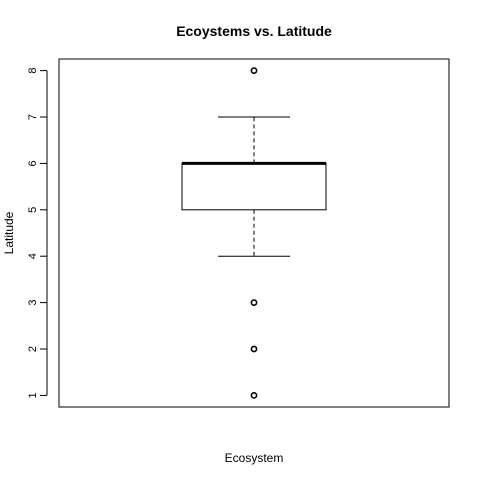 The height and width of the screenshot is (480, 480). What do you see at coordinates (33, 256) in the screenshot?
I see `y-tick-label: 4` at bounding box center [33, 256].